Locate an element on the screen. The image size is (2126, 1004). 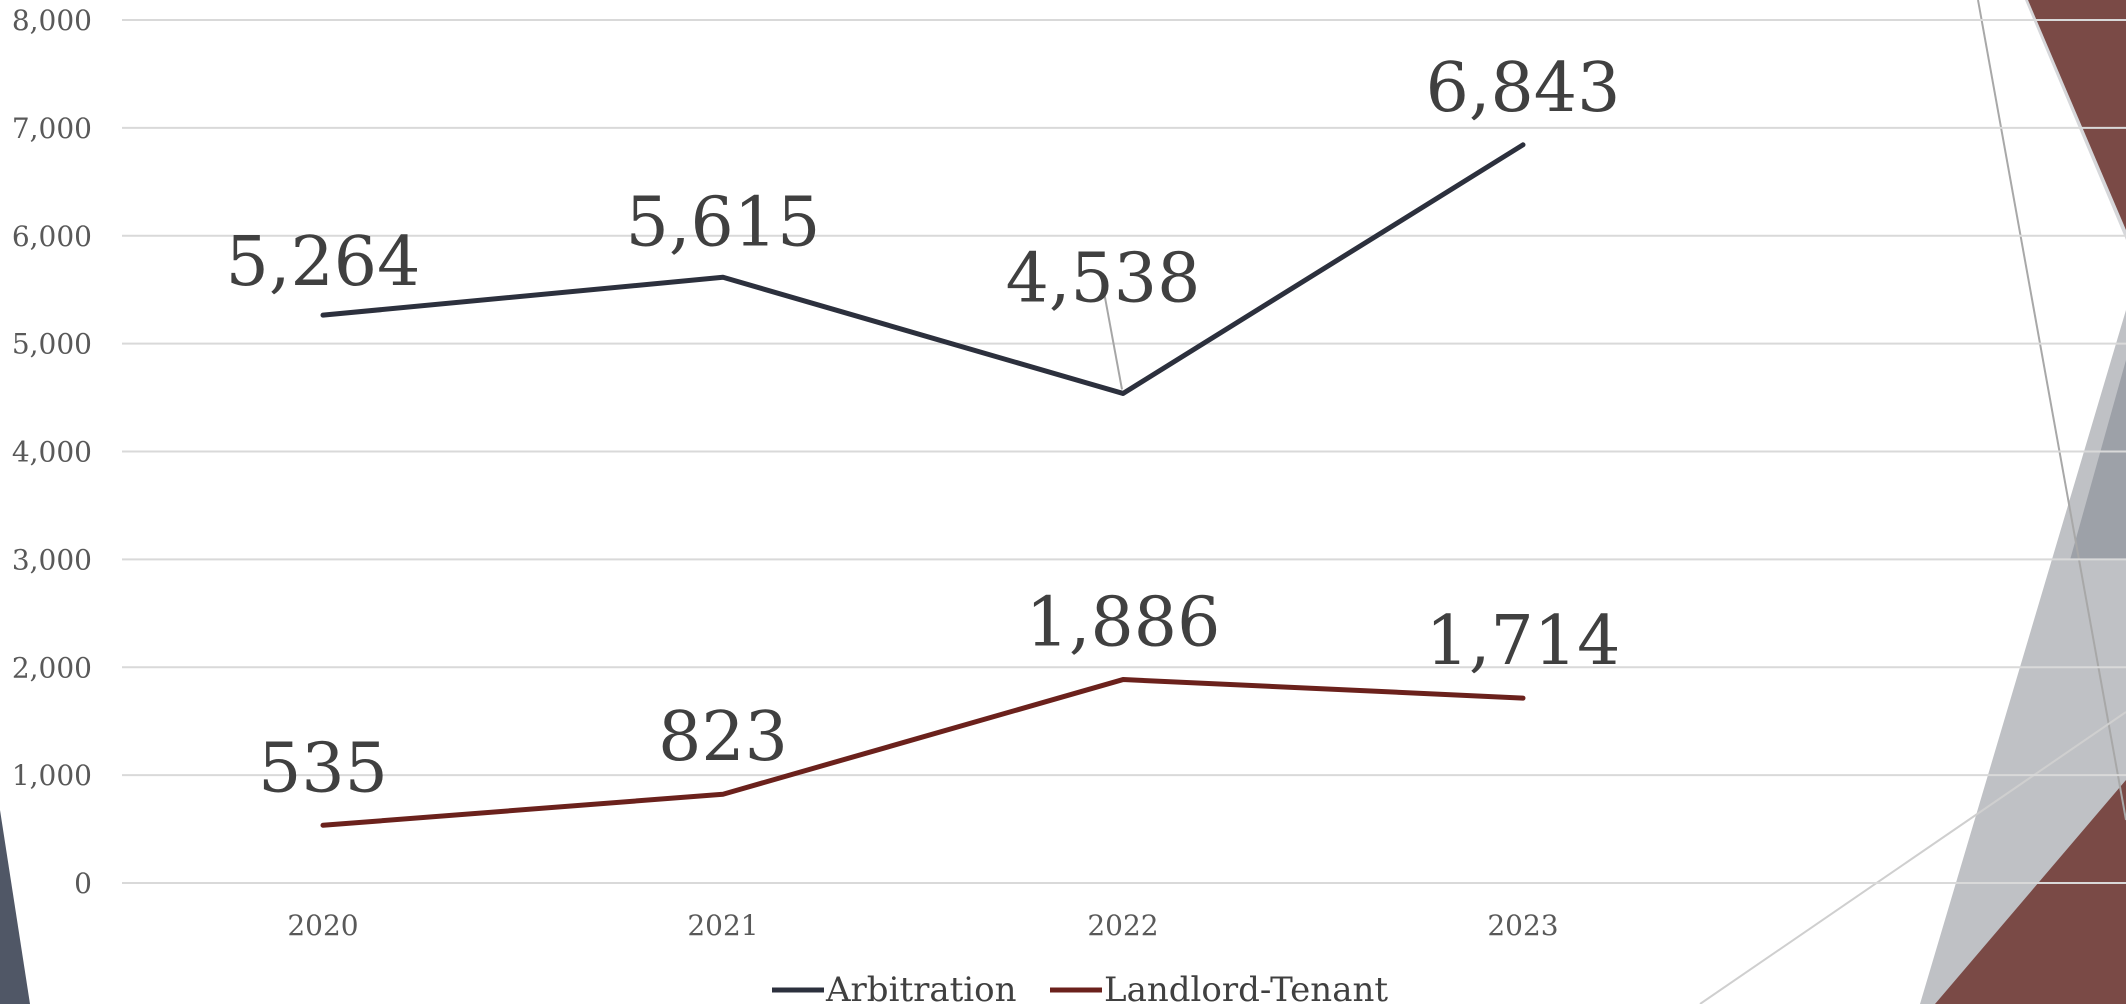
y-tick-label: 8,000 is located at coordinates (52, 20).